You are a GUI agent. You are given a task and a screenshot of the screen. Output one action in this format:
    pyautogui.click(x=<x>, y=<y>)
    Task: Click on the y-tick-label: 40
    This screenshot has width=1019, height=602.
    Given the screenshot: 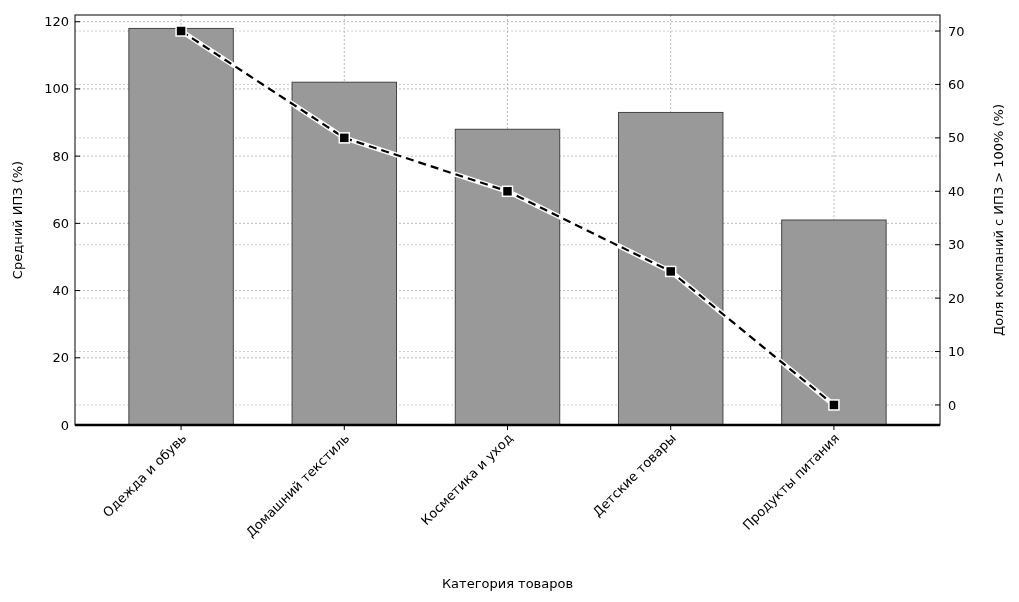 What is the action you would take?
    pyautogui.click(x=60, y=291)
    